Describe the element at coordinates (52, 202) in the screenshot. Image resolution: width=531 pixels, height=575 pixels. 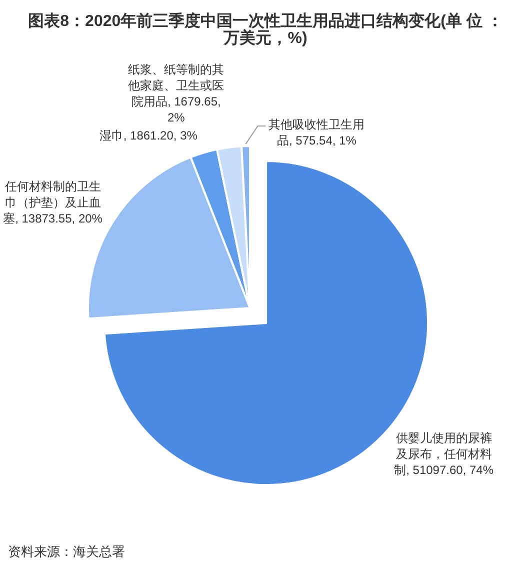
I see `data-label: 任何材料制的卫生巾（护垫）及止血塞, 13873.55, 20%` at that location.